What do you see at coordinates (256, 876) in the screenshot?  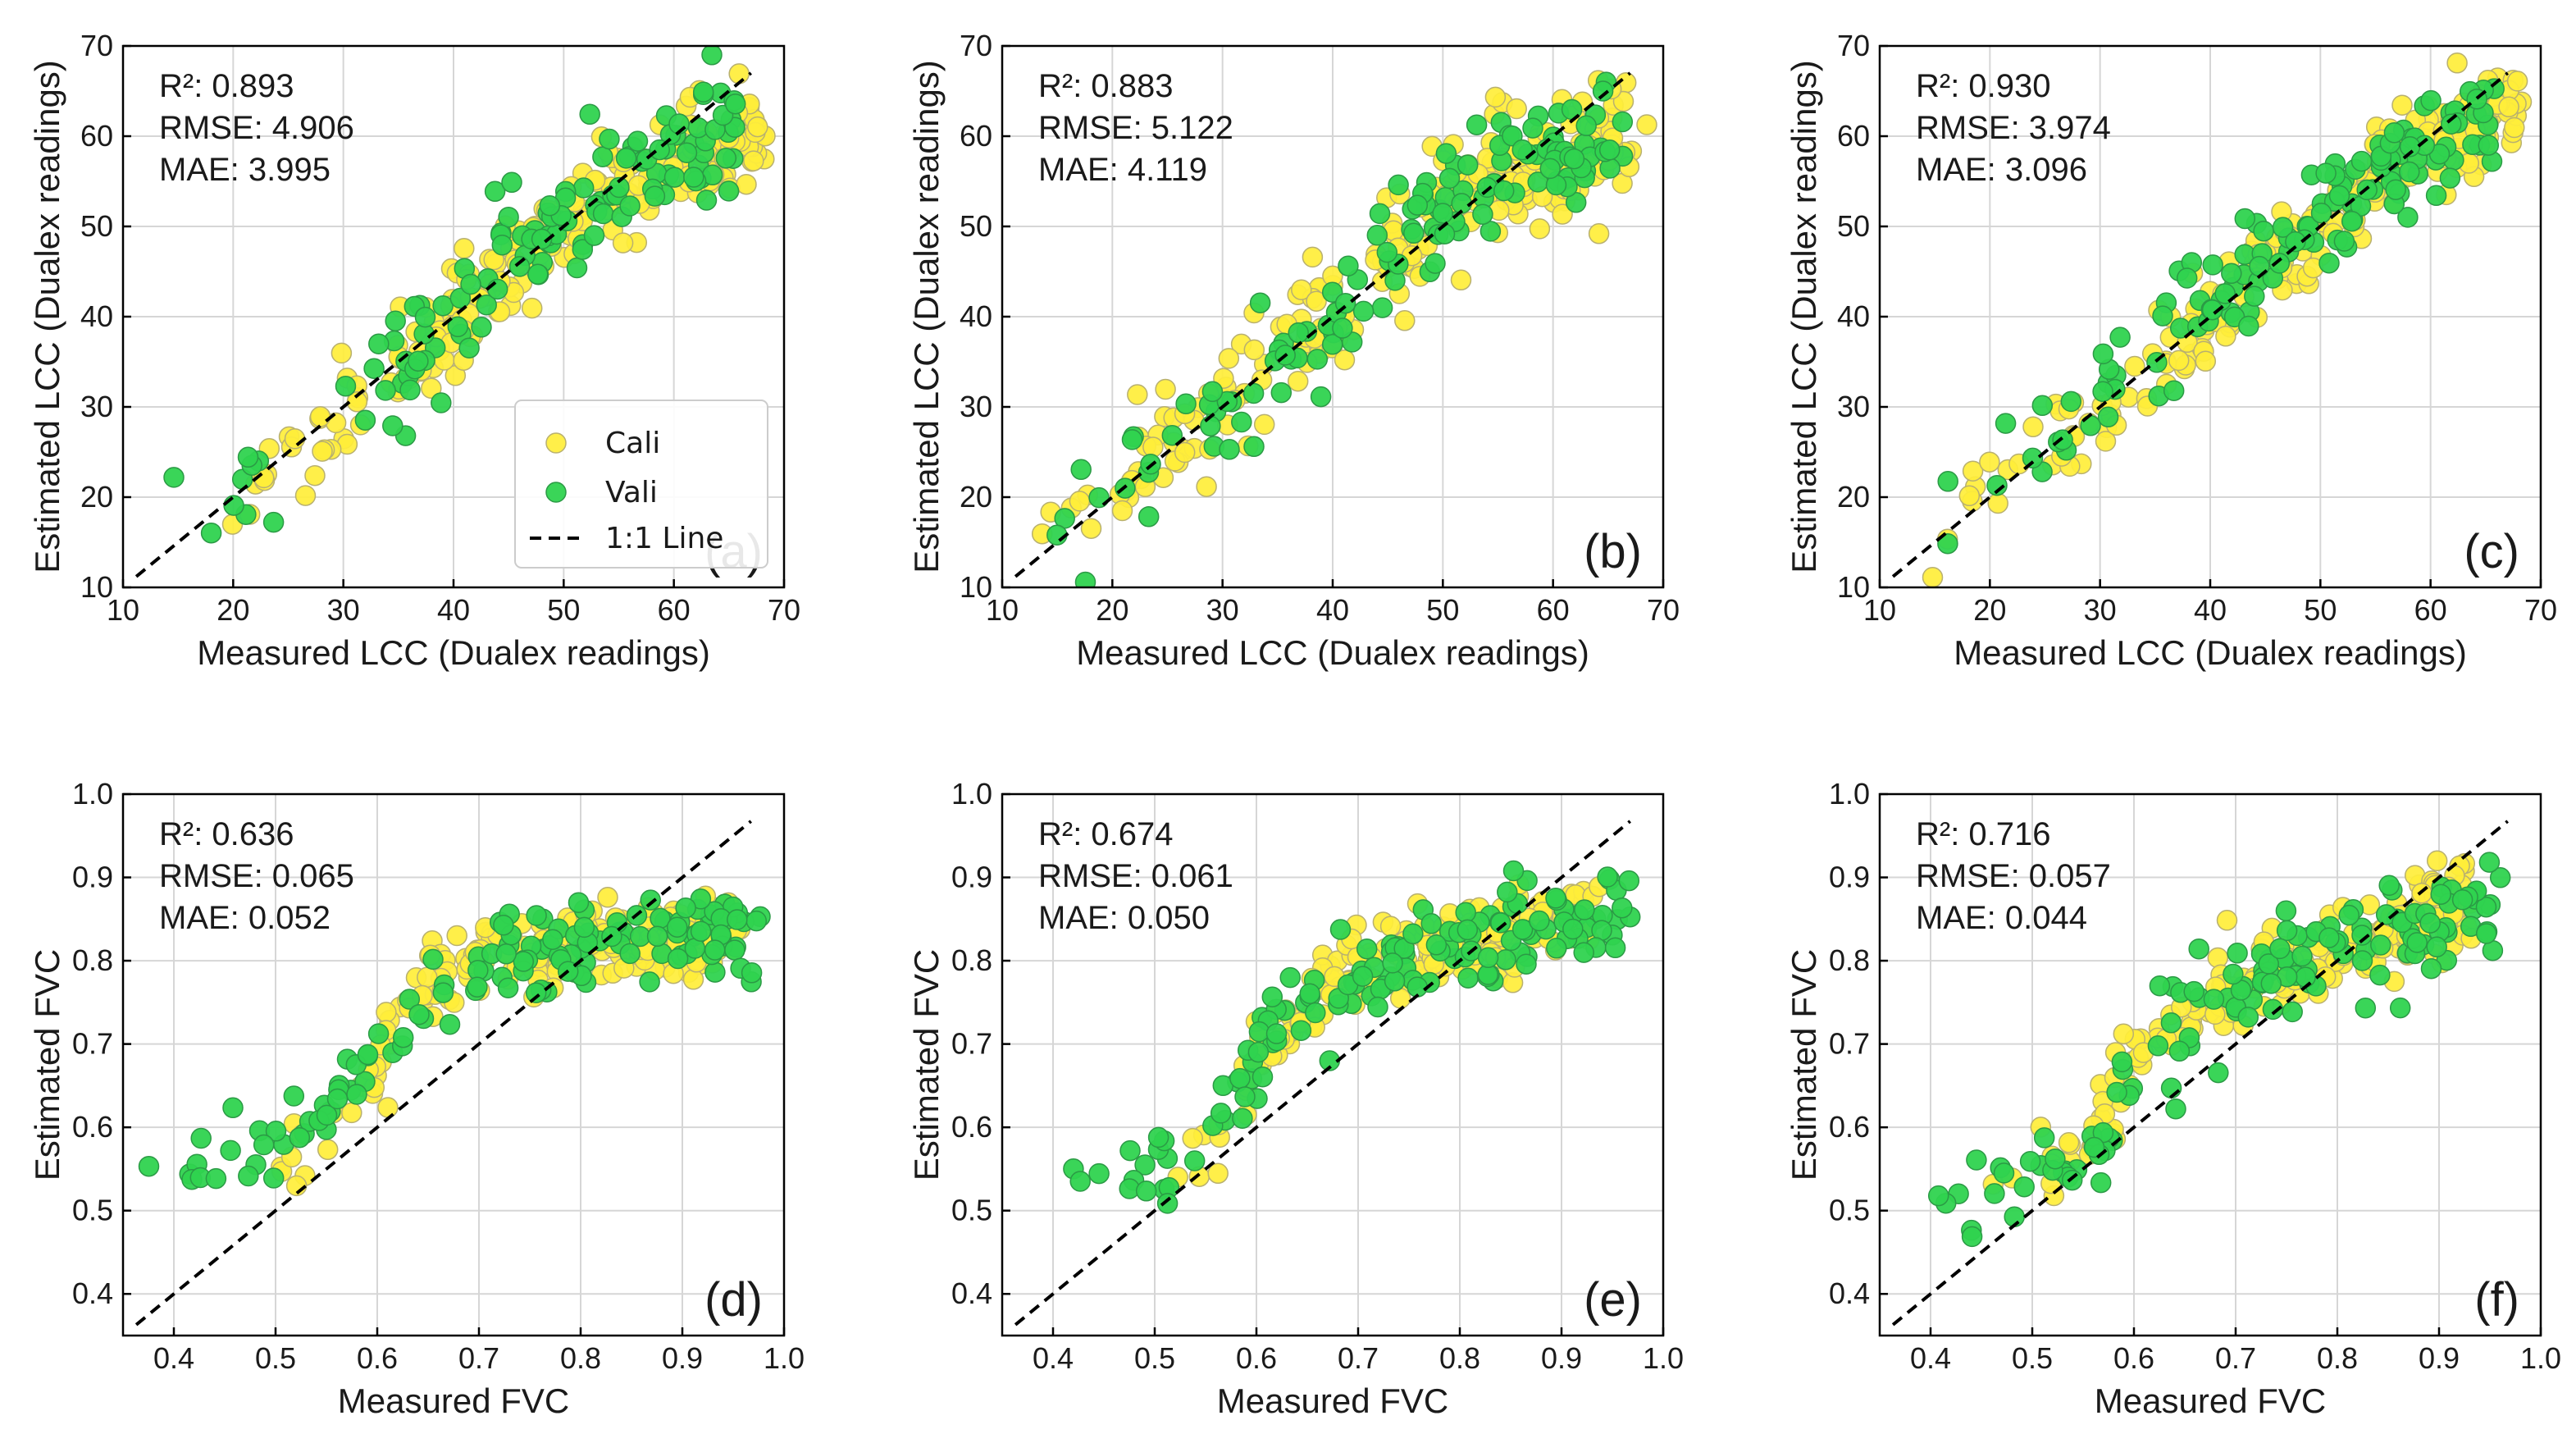 I see `metric-line: RMSE: 0.065` at bounding box center [256, 876].